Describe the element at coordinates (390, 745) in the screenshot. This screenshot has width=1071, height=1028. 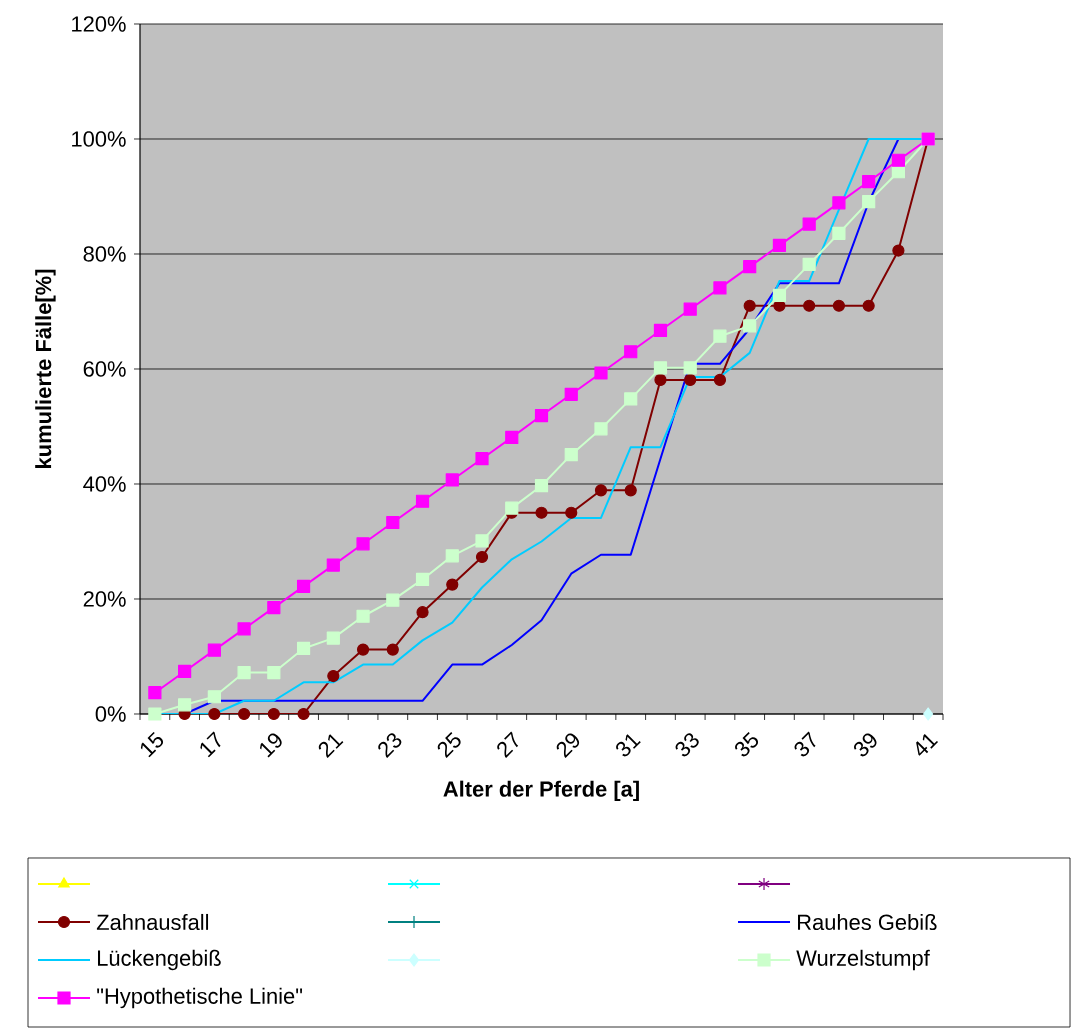
I see `x-tick-label: 23` at that location.